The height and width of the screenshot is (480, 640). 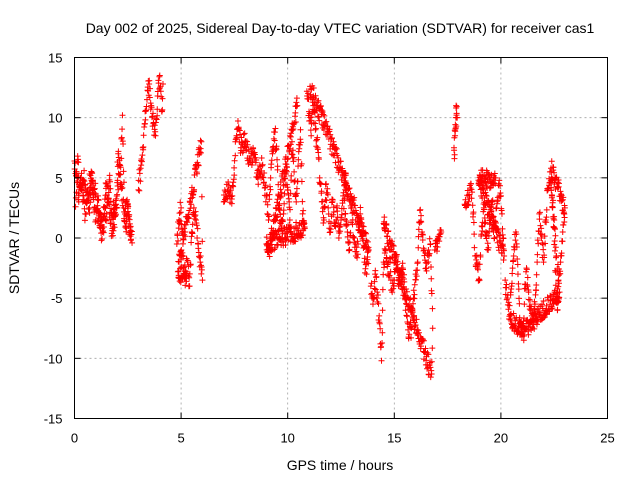 What do you see at coordinates (394, 438) in the screenshot?
I see `x-tick-label: 15` at bounding box center [394, 438].